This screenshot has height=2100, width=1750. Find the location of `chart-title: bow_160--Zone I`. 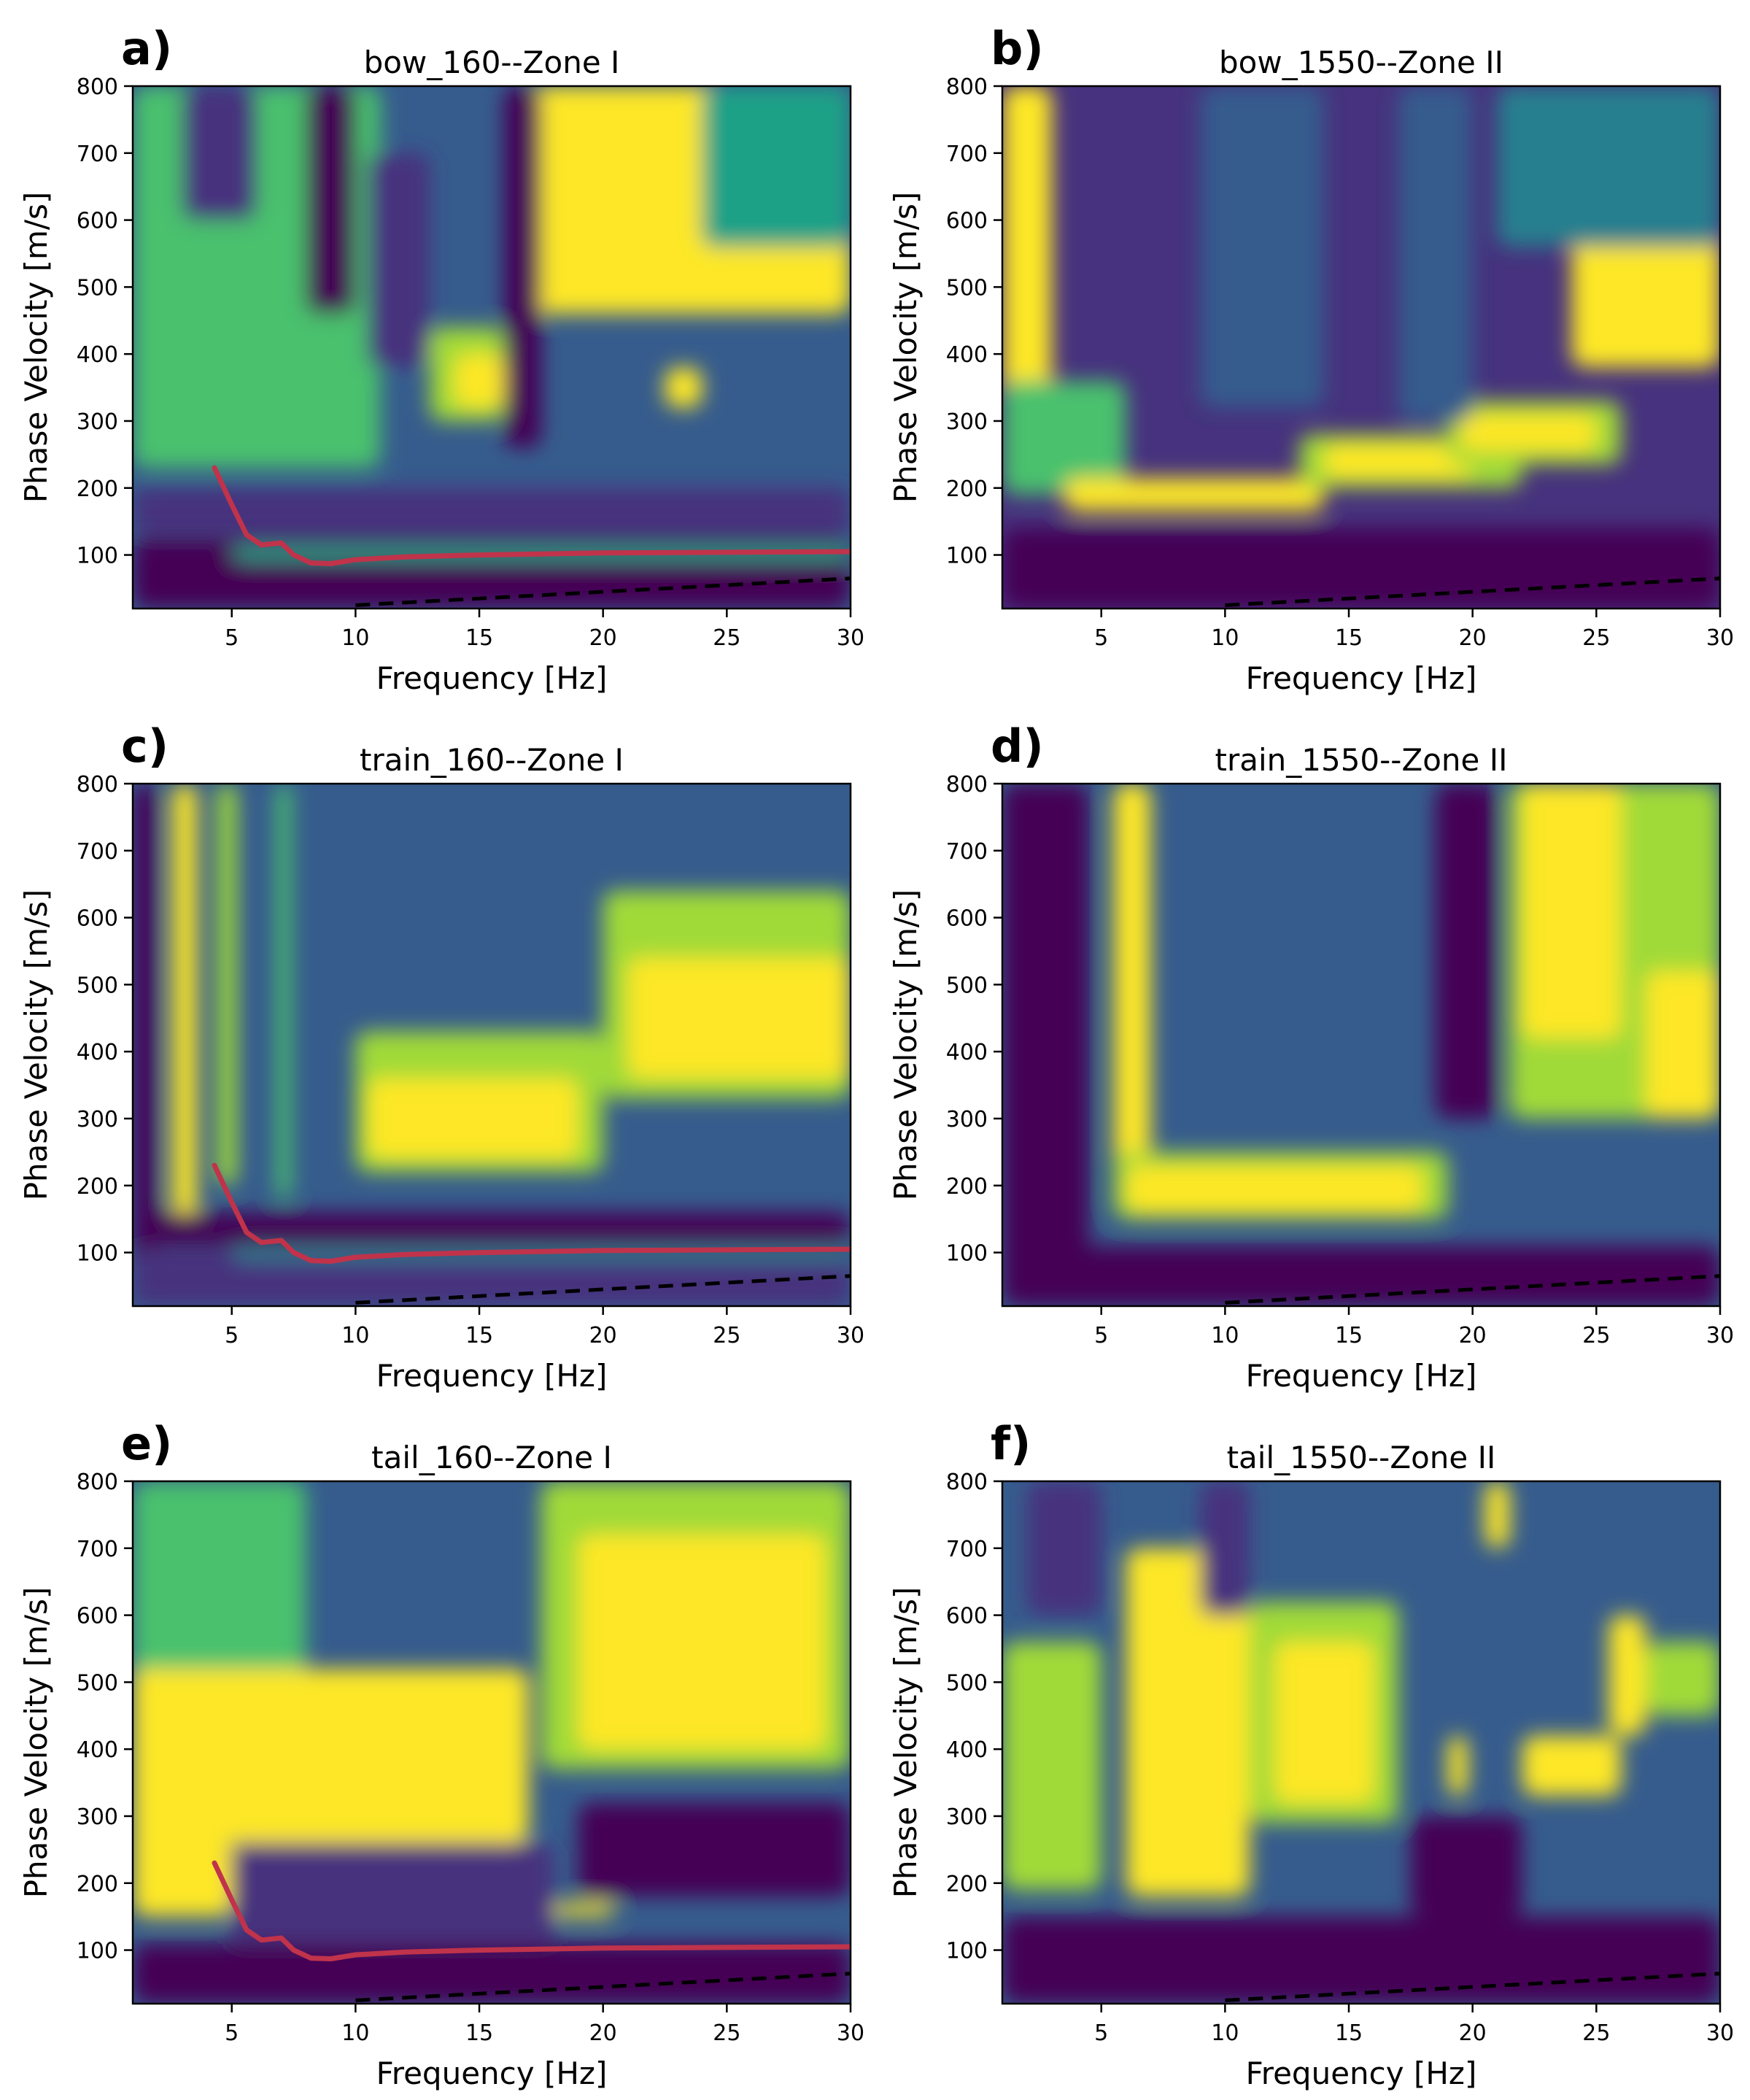

chart-title: bow_160--Zone I is located at coordinates (492, 62).